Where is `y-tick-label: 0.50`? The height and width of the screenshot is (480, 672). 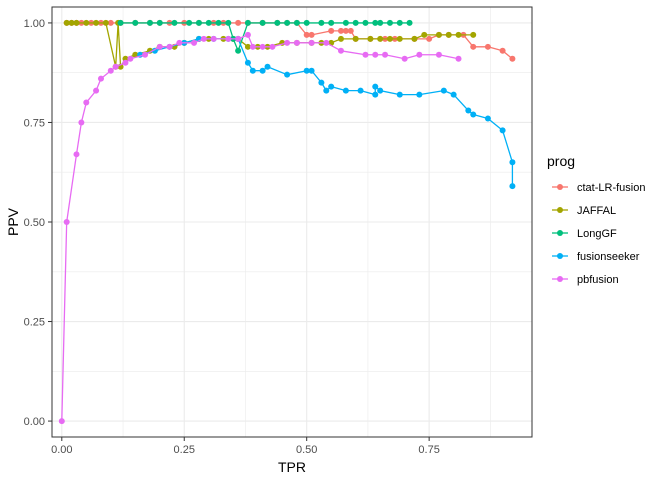 y-tick-label: 0.50 is located at coordinates (34, 223).